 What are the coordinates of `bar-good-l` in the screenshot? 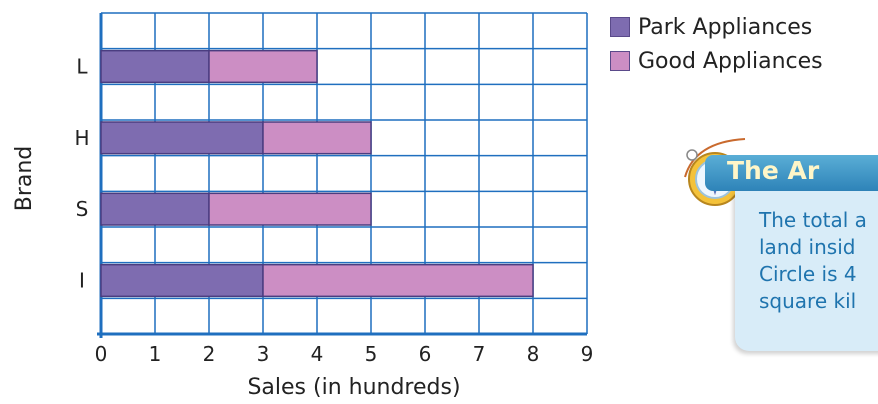 It's located at (263, 66).